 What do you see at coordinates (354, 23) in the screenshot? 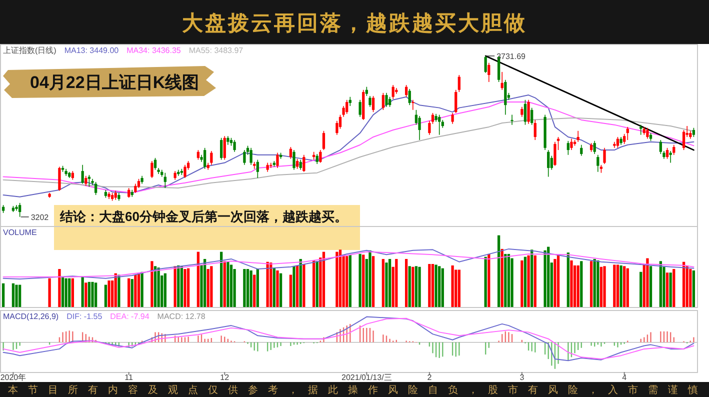
I see `chart-title: 大盘拨云再回落，越跌越买大胆做` at bounding box center [354, 23].